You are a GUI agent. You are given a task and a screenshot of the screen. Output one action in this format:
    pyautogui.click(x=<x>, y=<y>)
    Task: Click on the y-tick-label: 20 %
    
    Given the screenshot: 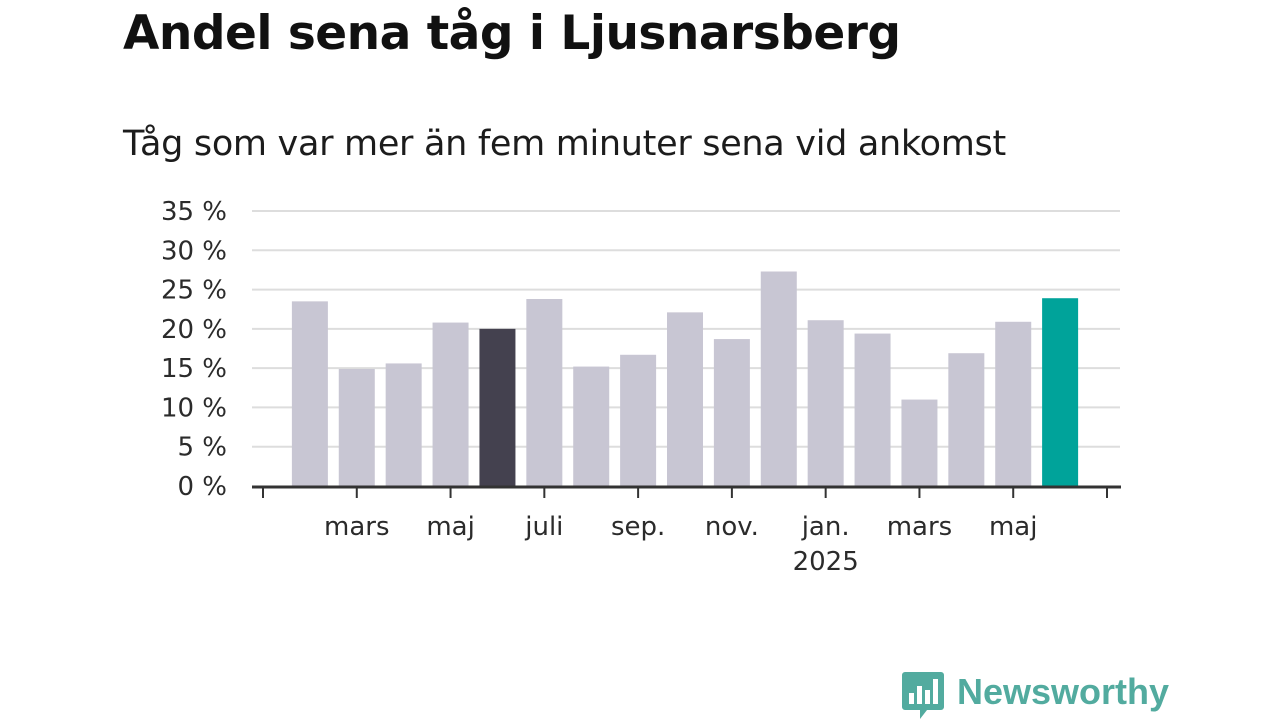 What is the action you would take?
    pyautogui.click(x=194, y=330)
    